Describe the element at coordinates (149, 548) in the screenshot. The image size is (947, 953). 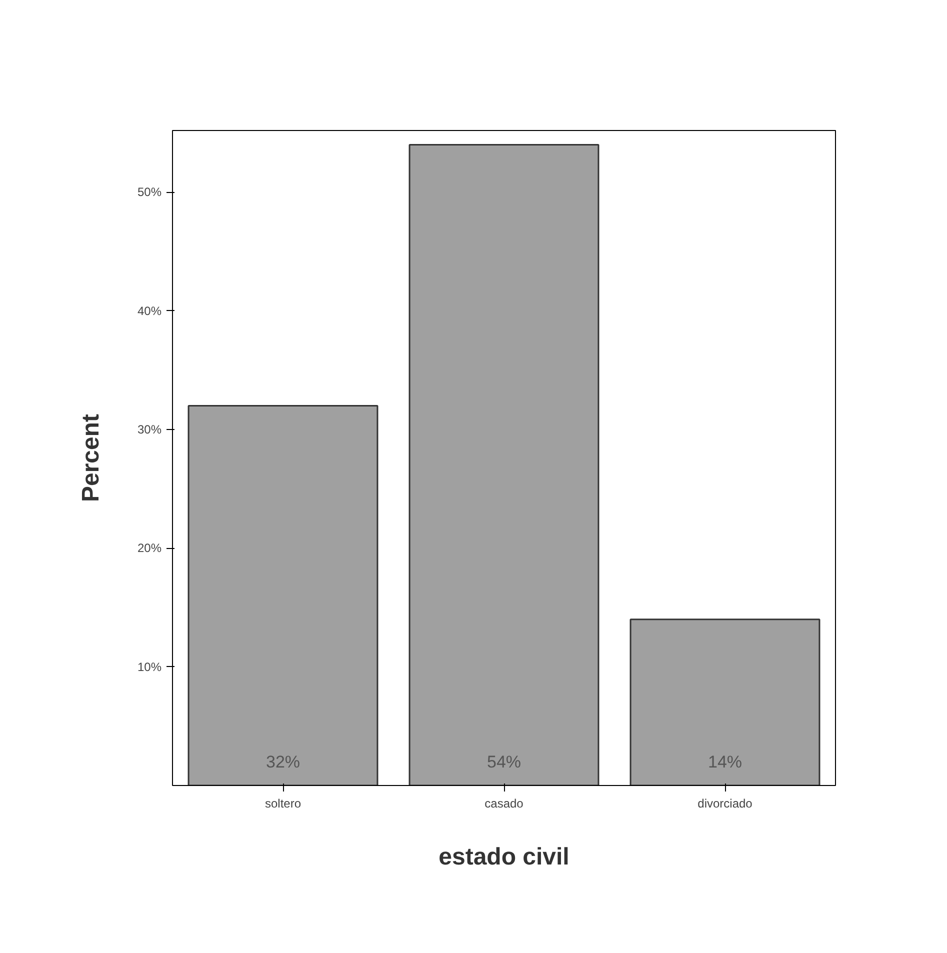
I see `y-tick-label: 20%` at that location.